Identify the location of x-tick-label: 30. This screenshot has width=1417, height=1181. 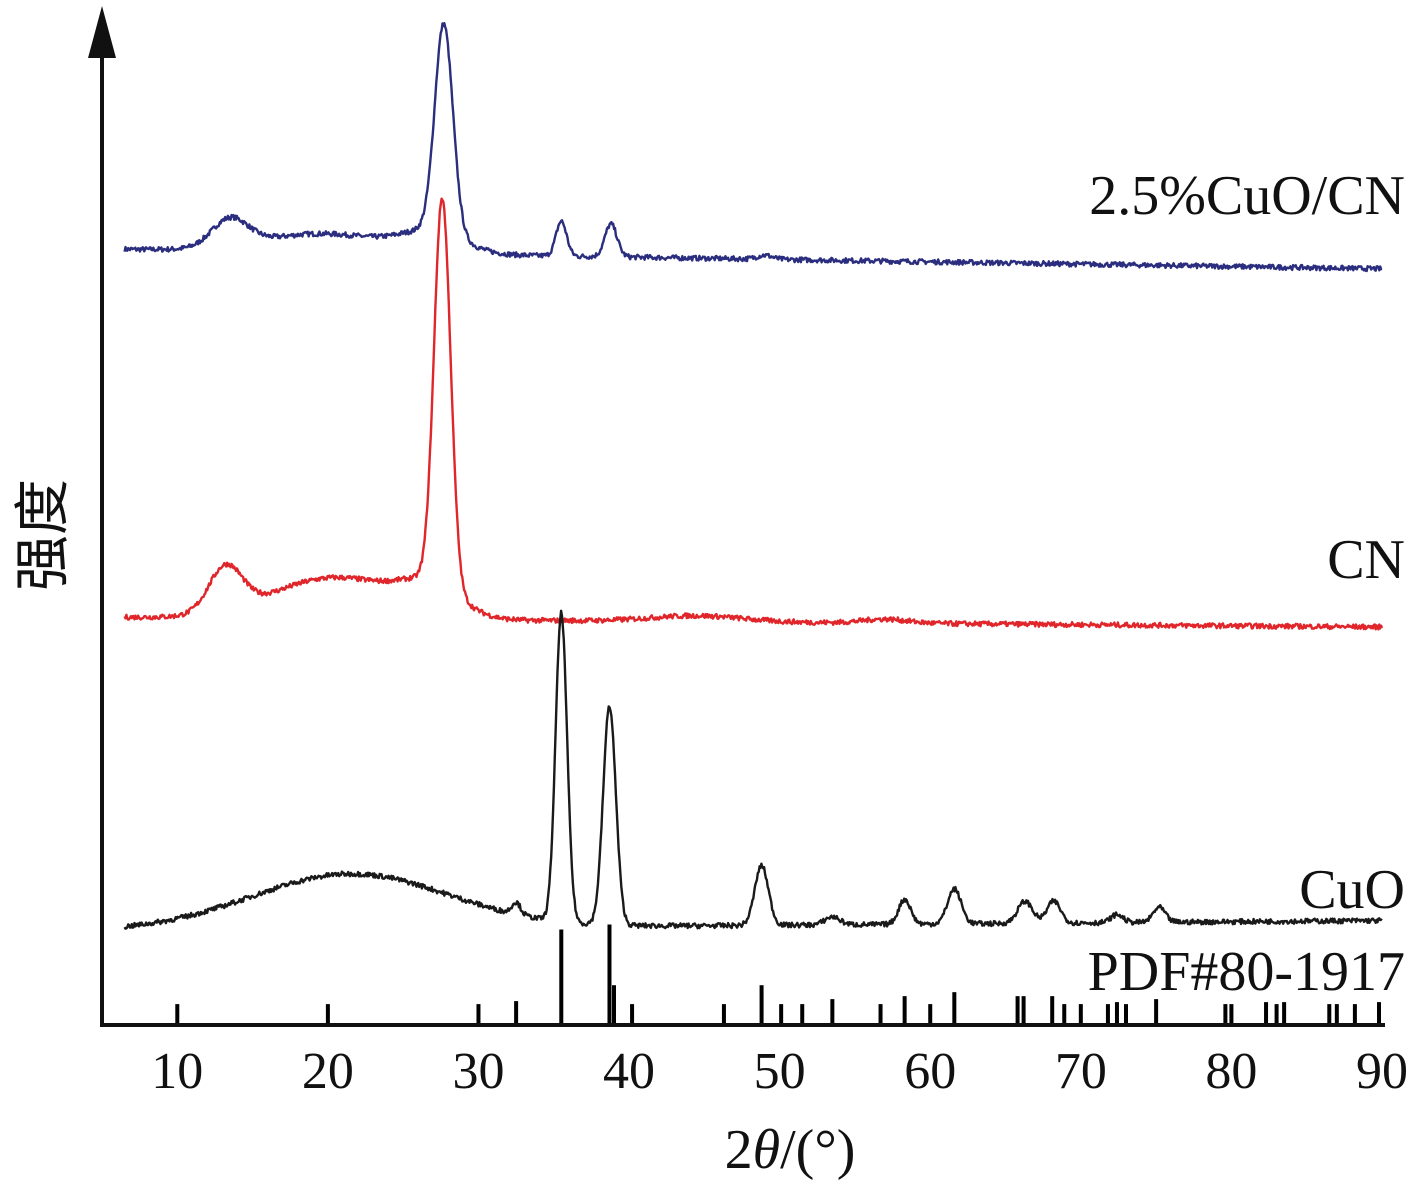
(478, 1071).